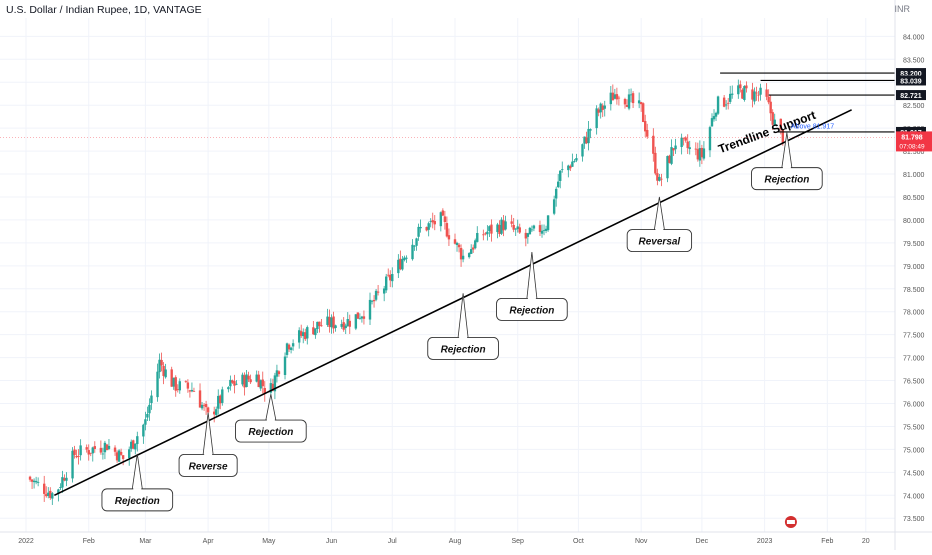  I want to click on x-tick-label: Feb, so click(827, 541).